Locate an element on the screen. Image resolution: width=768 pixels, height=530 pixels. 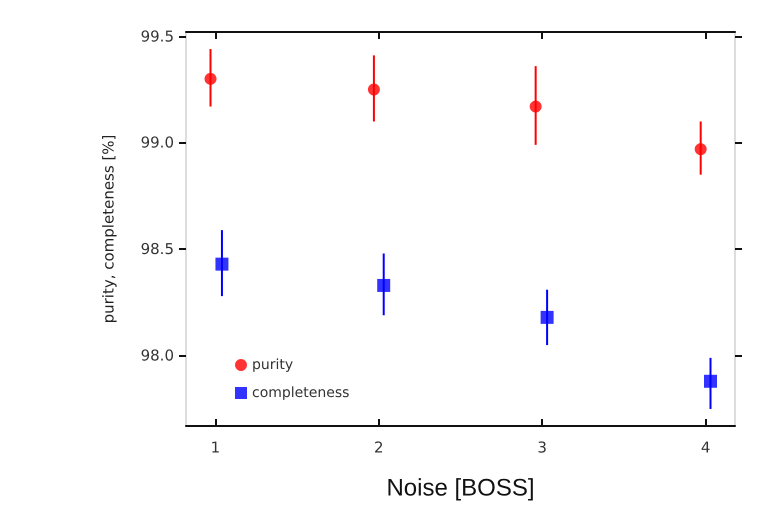
legend-label: purity is located at coordinates (273, 365).